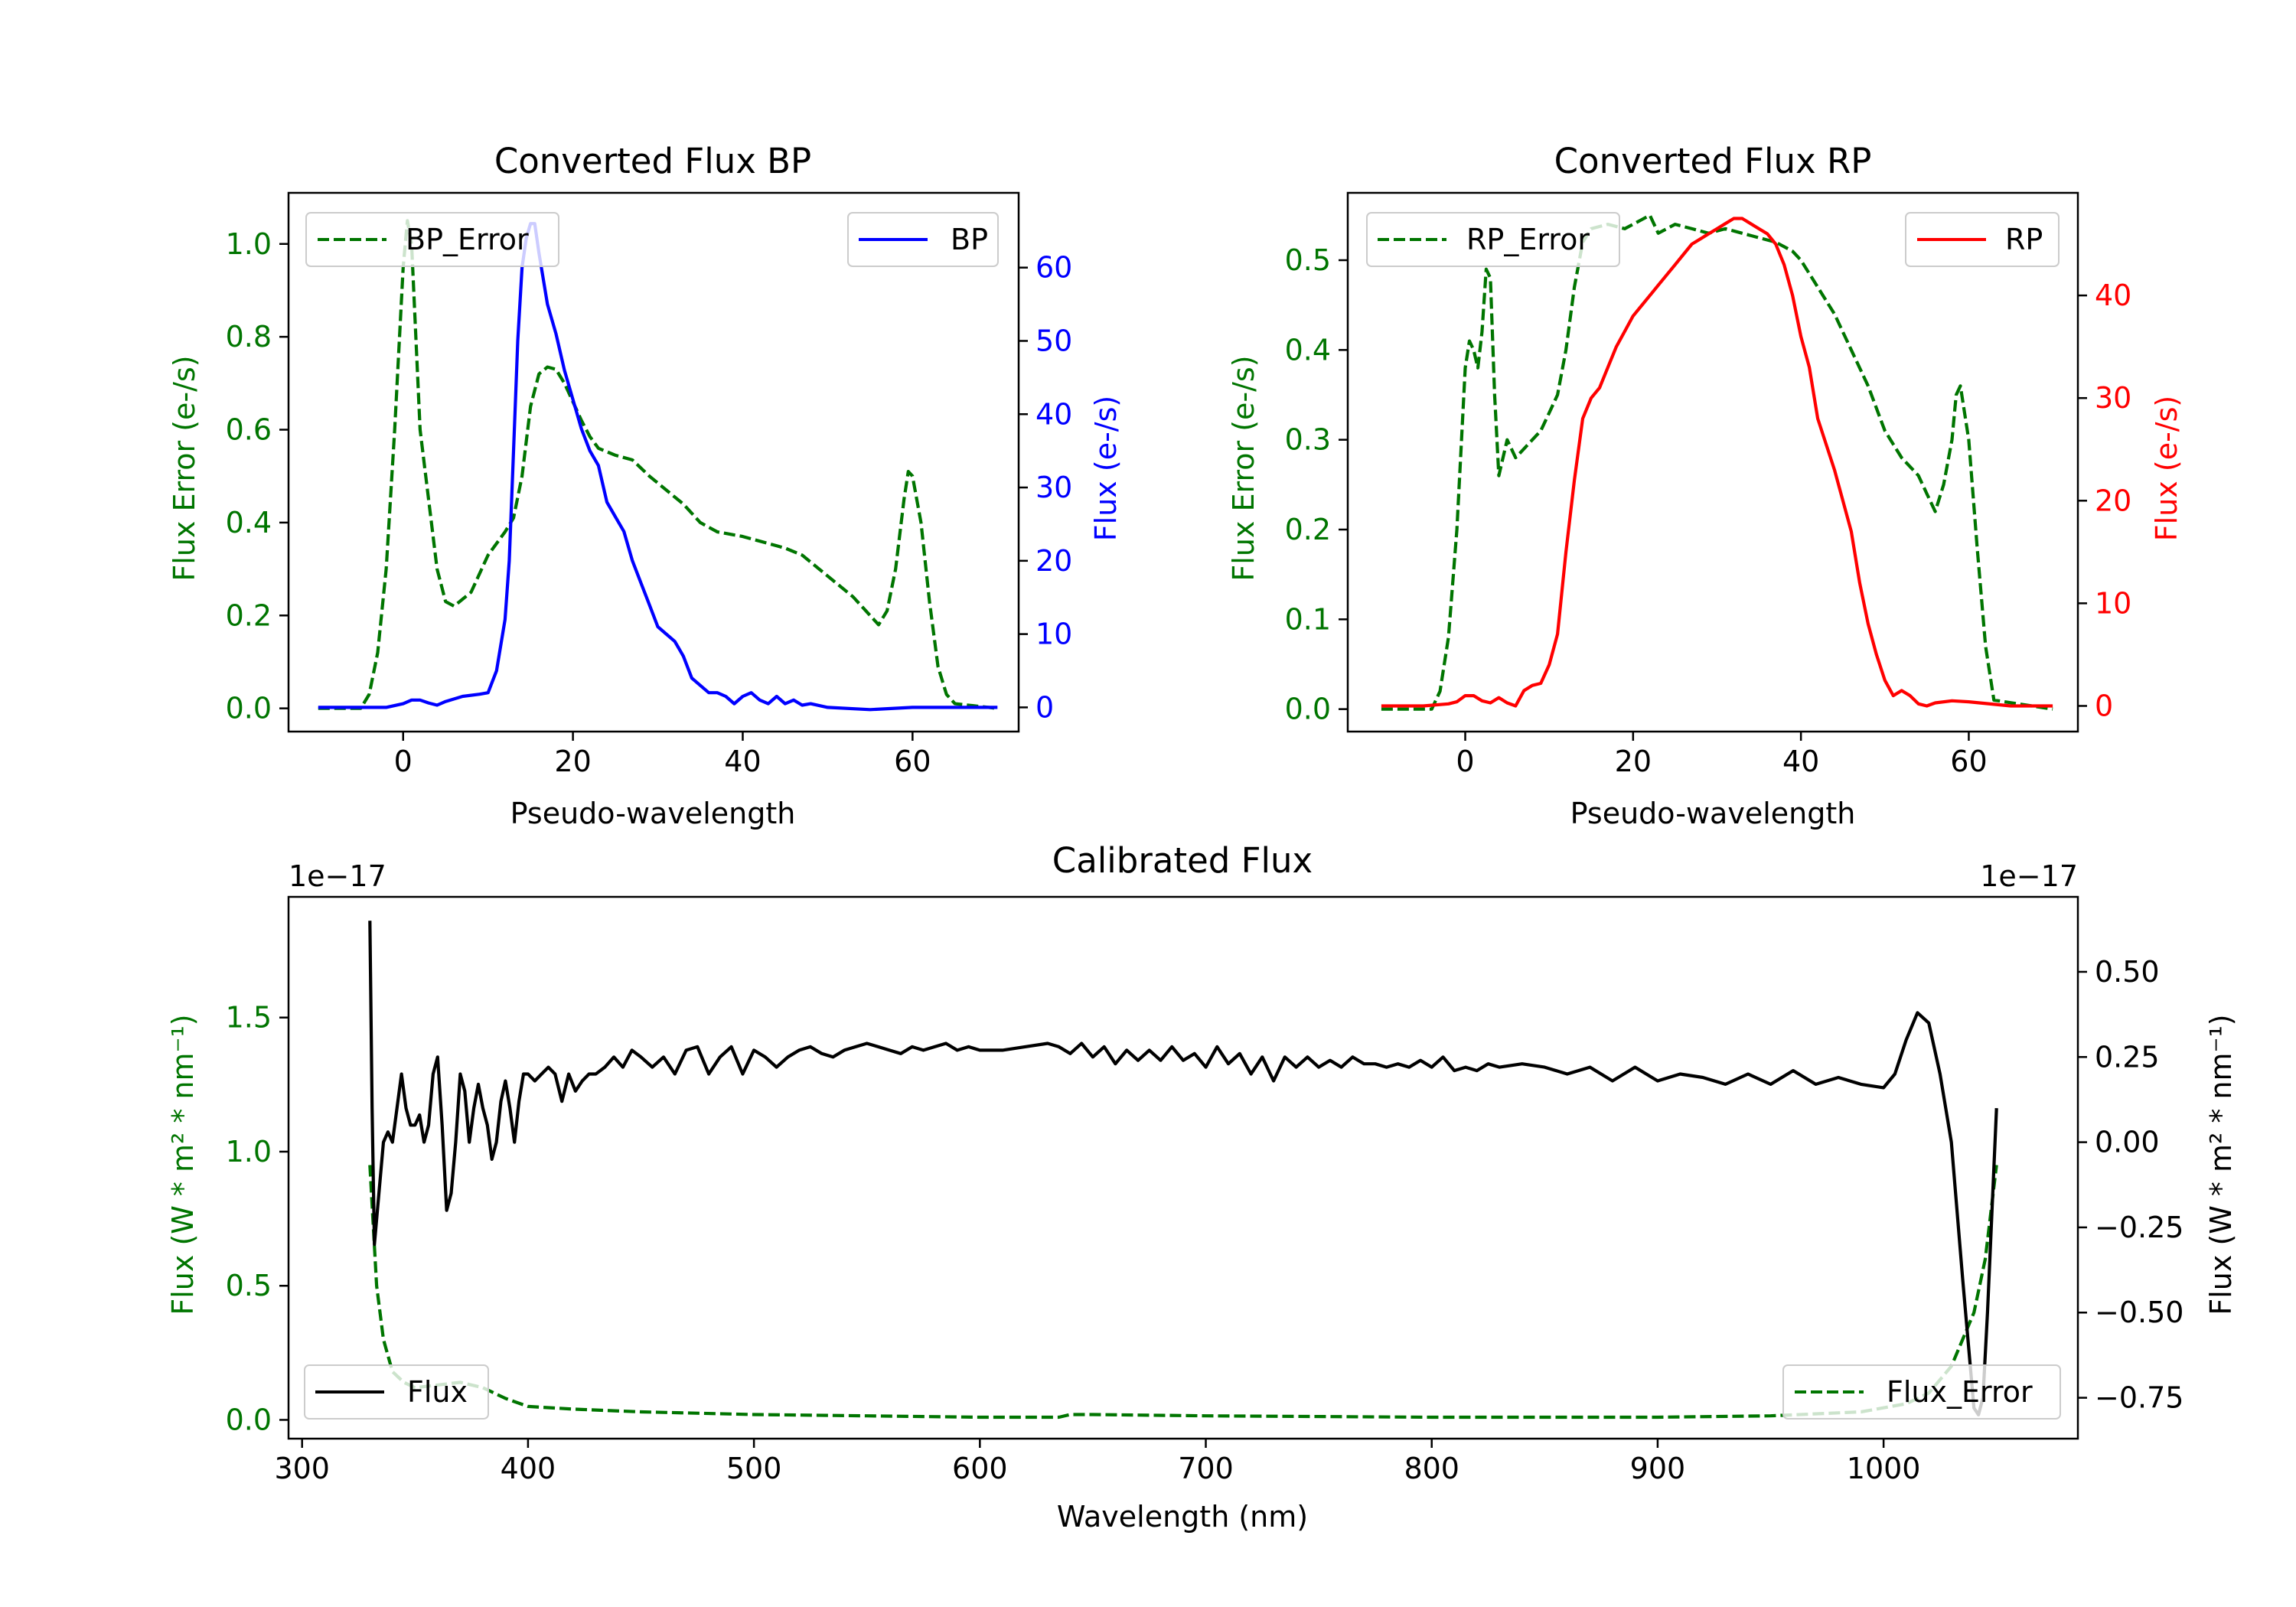 The width and height of the screenshot is (2296, 1607). I want to click on rp-ytick-right-label: 10, so click(2113, 603).